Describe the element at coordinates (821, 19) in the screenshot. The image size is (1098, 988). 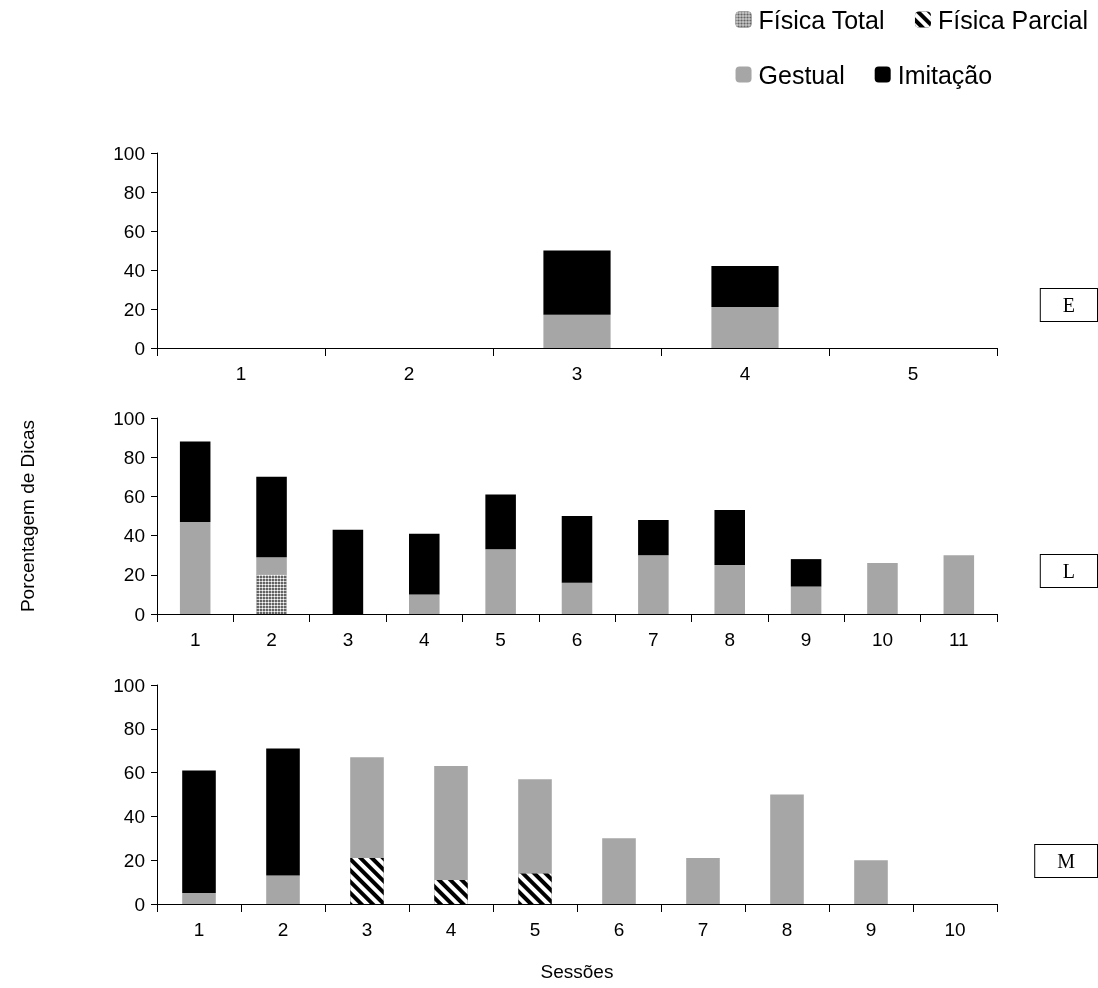
I see `legend-label: Física Total` at that location.